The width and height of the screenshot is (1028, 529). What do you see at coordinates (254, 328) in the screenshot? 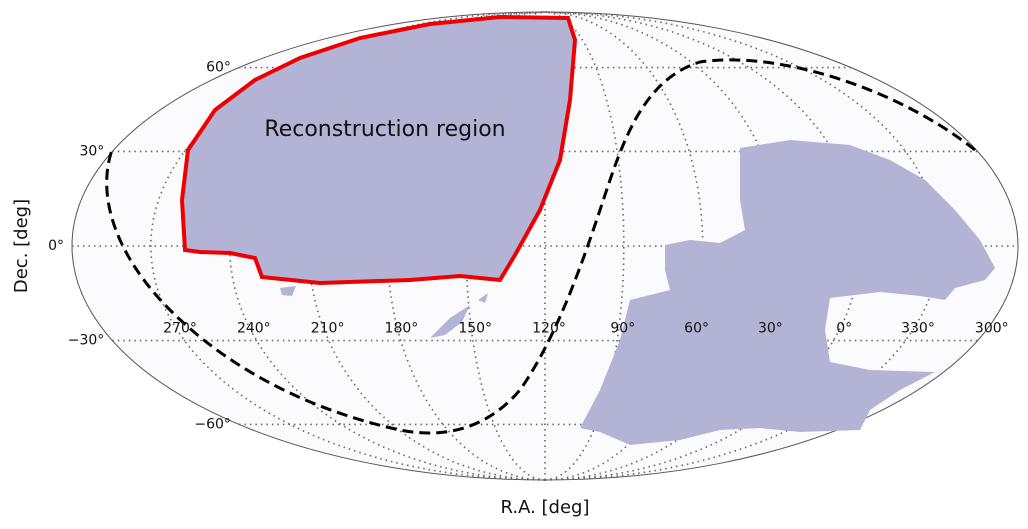
I see `x-tick-label: 240°` at bounding box center [254, 328].